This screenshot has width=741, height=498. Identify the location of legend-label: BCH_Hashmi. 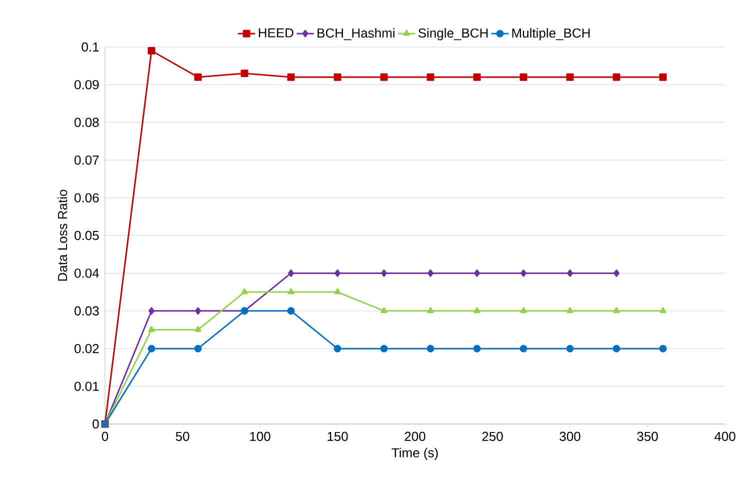
(356, 34).